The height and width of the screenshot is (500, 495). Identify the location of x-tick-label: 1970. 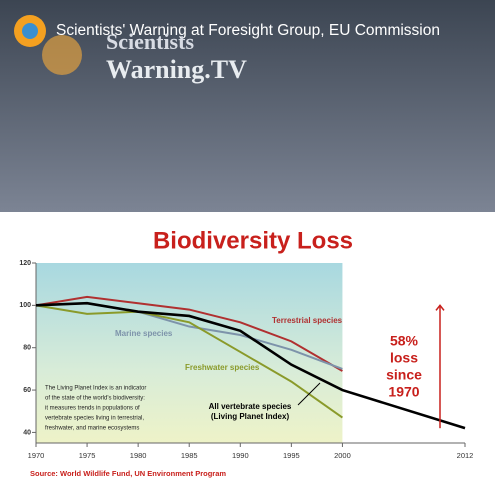
(36, 455).